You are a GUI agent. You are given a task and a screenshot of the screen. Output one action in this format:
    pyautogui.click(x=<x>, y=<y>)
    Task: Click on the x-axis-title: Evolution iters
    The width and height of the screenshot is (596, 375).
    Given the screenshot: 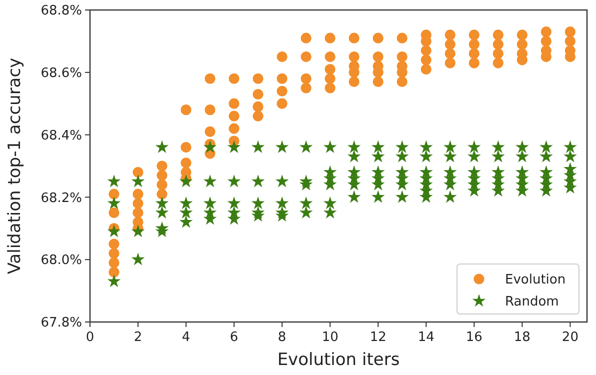 What is the action you would take?
    pyautogui.click(x=338, y=360)
    